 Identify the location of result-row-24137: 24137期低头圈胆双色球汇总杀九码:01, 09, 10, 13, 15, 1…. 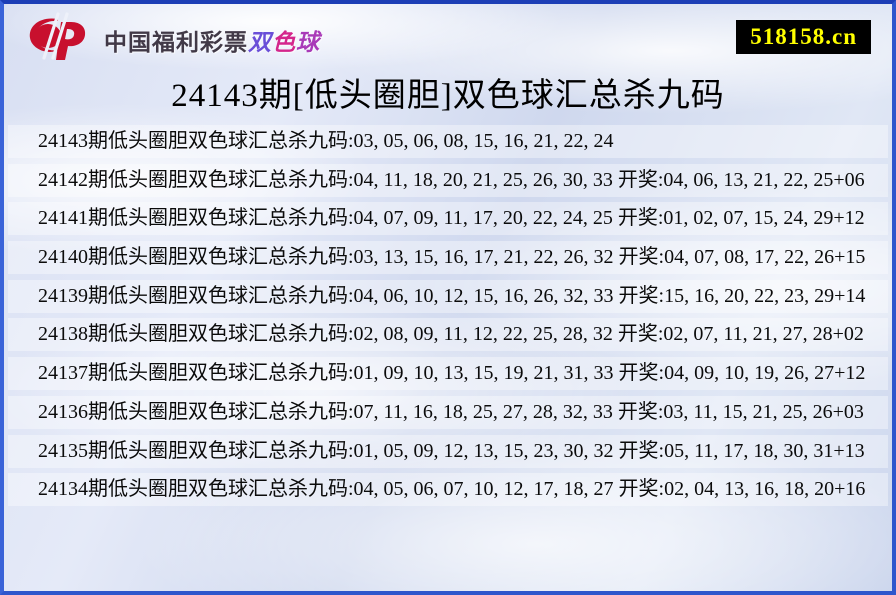
(448, 374).